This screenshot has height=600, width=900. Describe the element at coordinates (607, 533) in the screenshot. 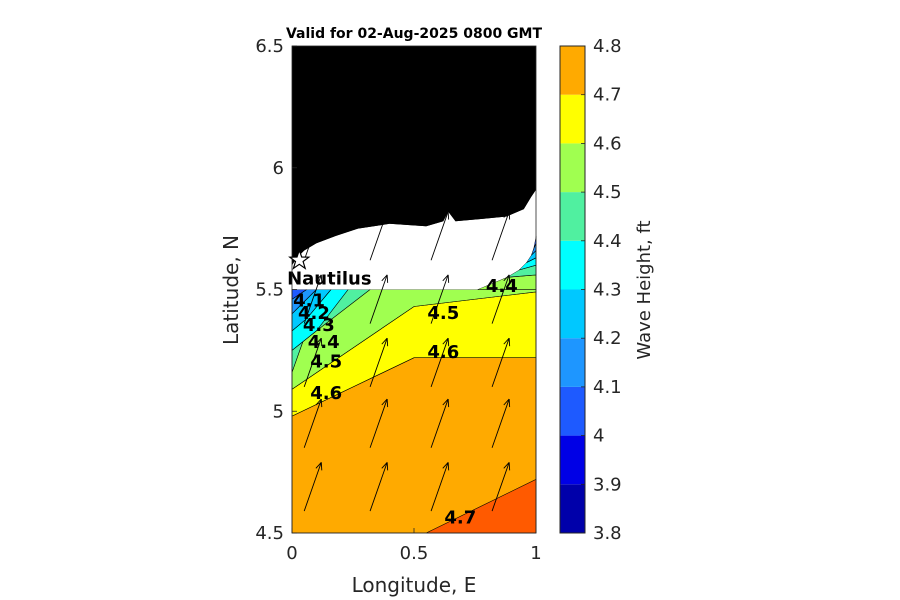

I see `colorbar-tick-label: 3.8` at that location.